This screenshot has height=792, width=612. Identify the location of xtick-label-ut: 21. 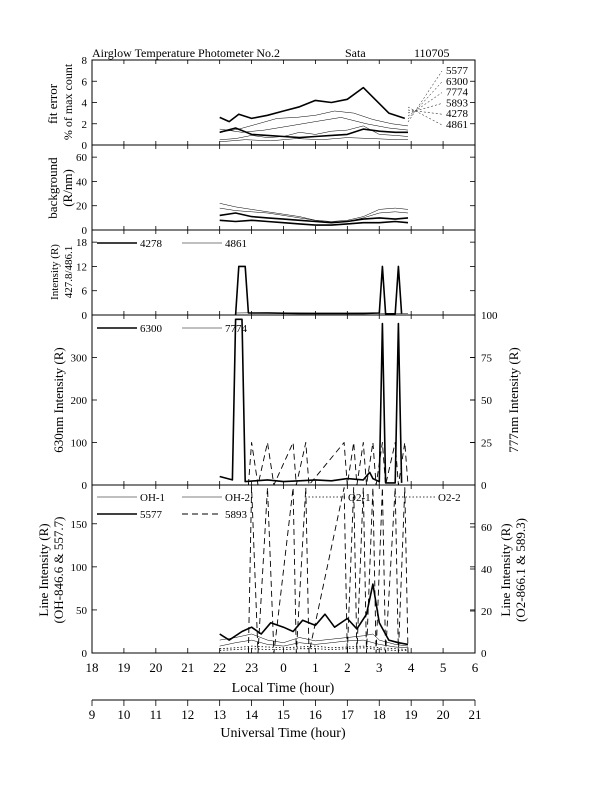
(475, 714).